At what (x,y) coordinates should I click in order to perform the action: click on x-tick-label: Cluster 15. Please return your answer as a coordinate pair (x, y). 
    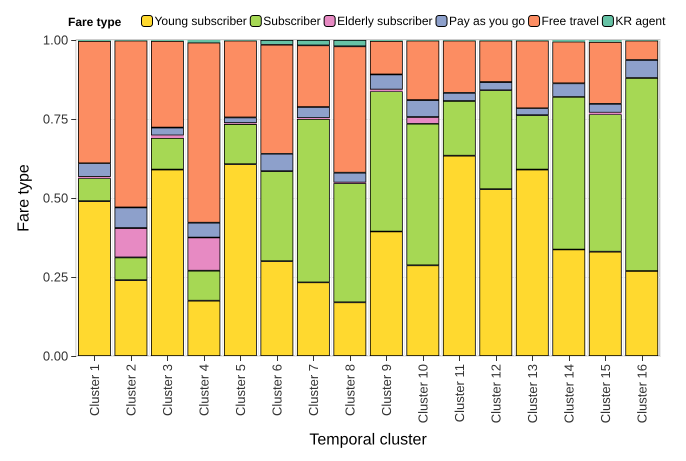
    Looking at the image, I should click on (605, 394).